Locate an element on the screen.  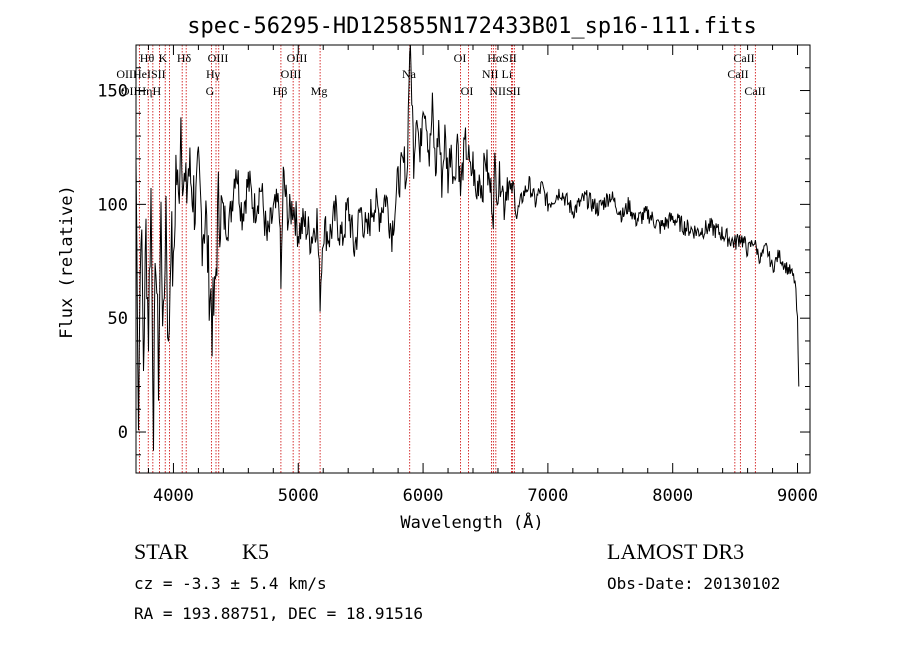
line-label: Hγ is located at coordinates (213, 74).